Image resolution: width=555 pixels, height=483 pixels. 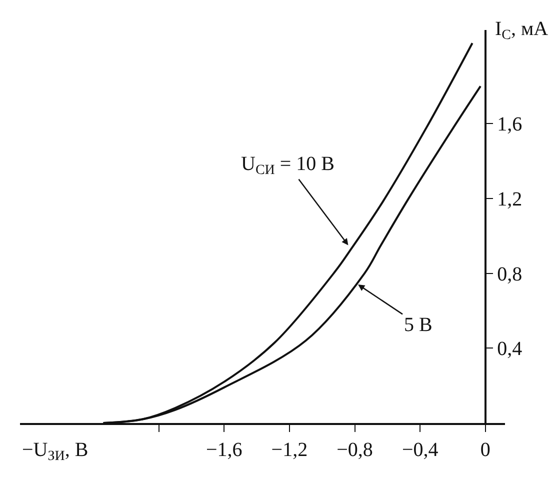 What do you see at coordinates (522, 31) in the screenshot?
I see `y-axis-title: I$_{С}$, мА` at bounding box center [522, 31].